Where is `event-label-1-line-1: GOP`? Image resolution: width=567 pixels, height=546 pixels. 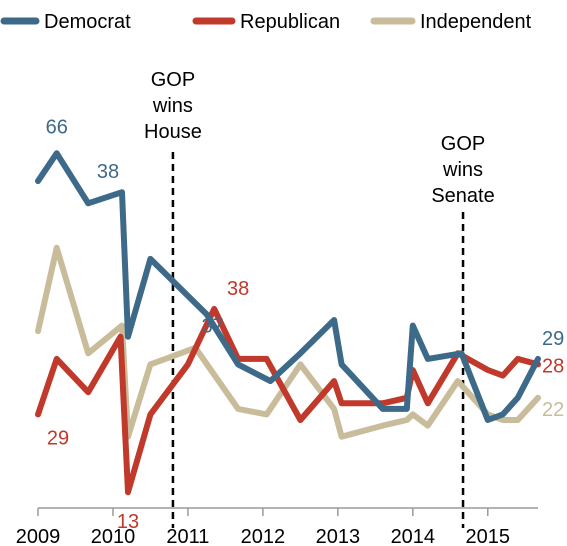 event-label-1-line-1: GOP is located at coordinates (173, 80).